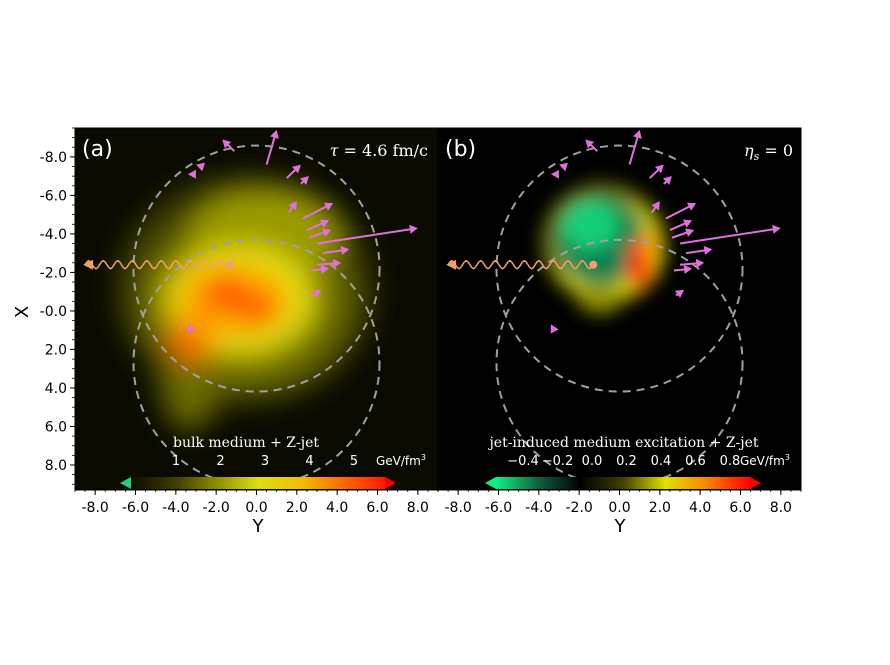  I want to click on y-tick-label: -0.0, so click(53, 312).